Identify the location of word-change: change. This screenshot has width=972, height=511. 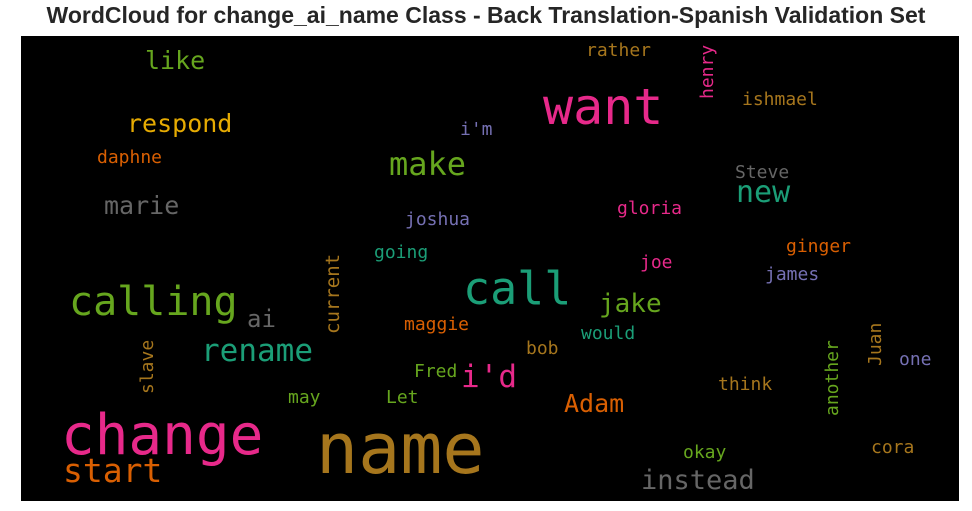
(162, 435).